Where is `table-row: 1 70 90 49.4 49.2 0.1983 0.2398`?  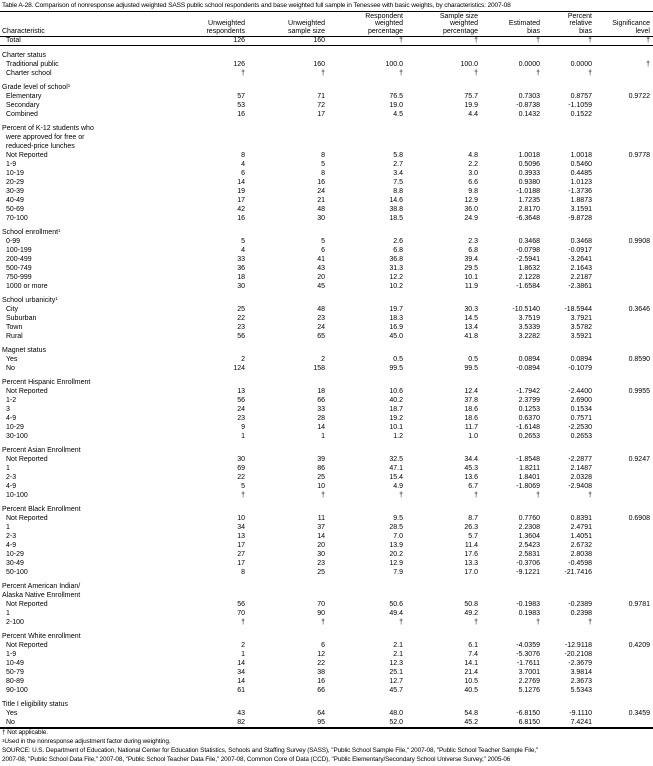
table-row: 1 70 90 49.4 49.2 0.1983 0.2398 is located at coordinates (326, 613).